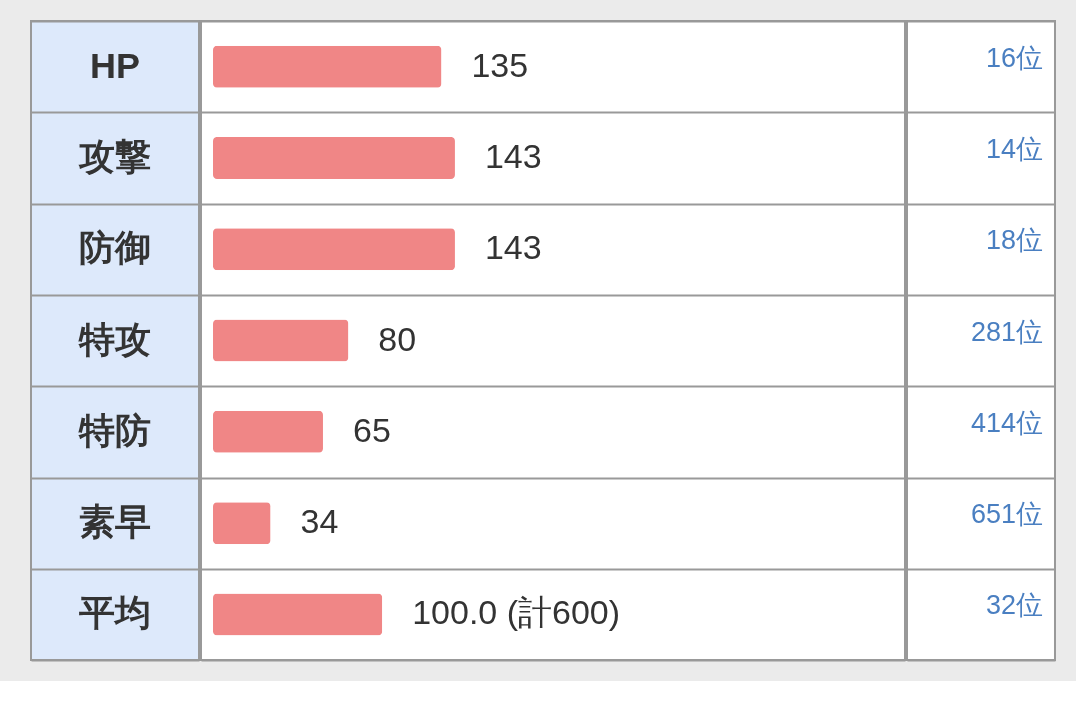 This screenshot has height=701, width=1080. What do you see at coordinates (115, 522) in the screenshot?
I see `y-tick-label: 素早` at bounding box center [115, 522].